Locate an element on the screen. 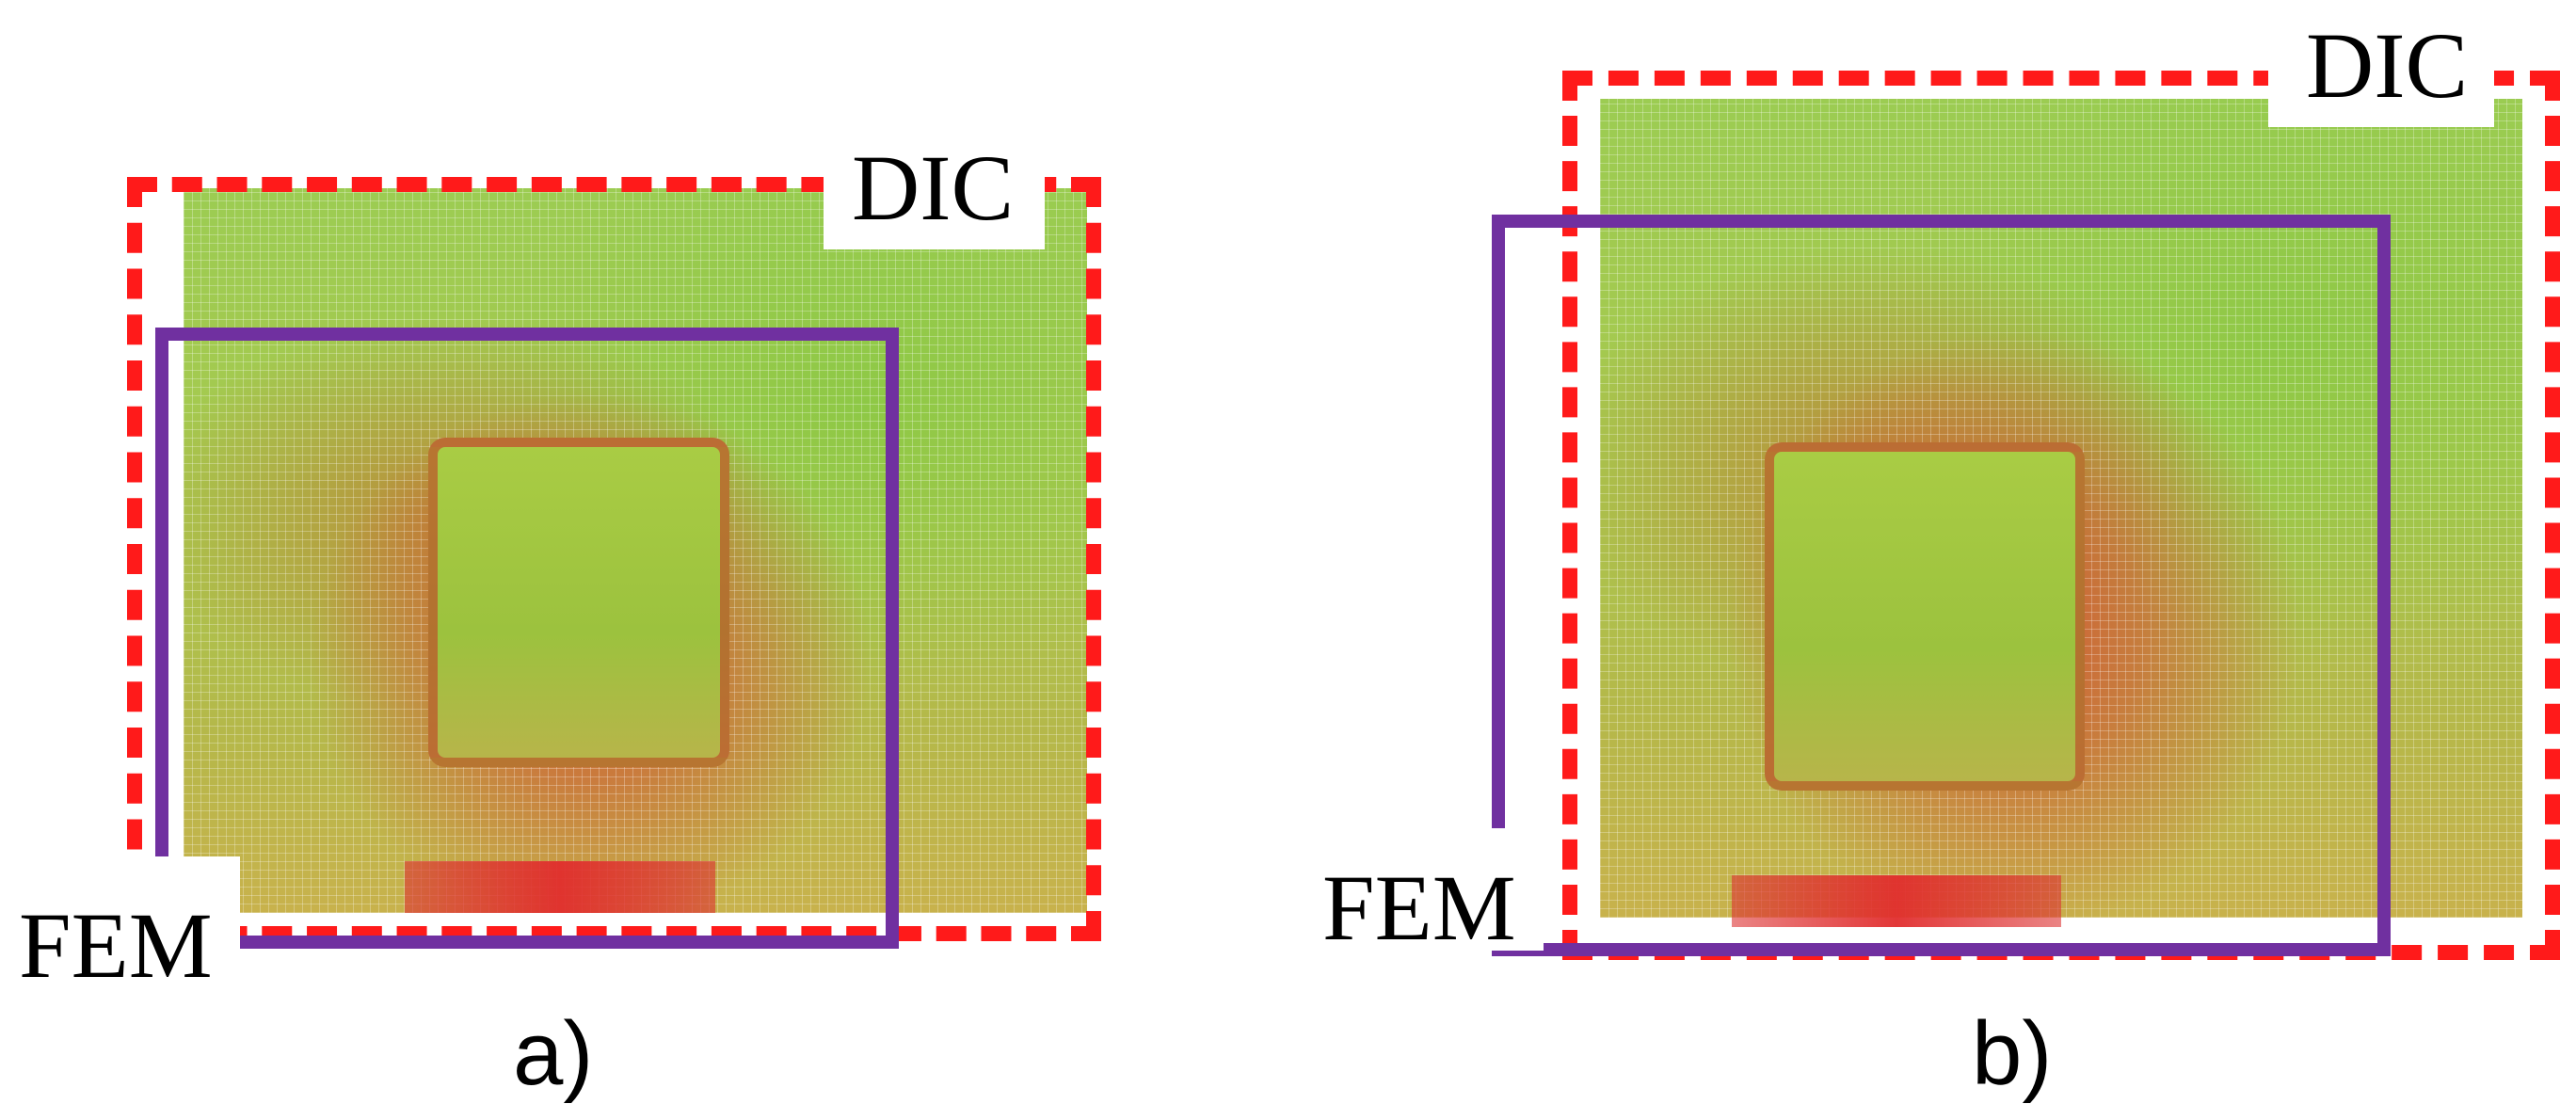  fem-label-b: FEM is located at coordinates (1419, 908).